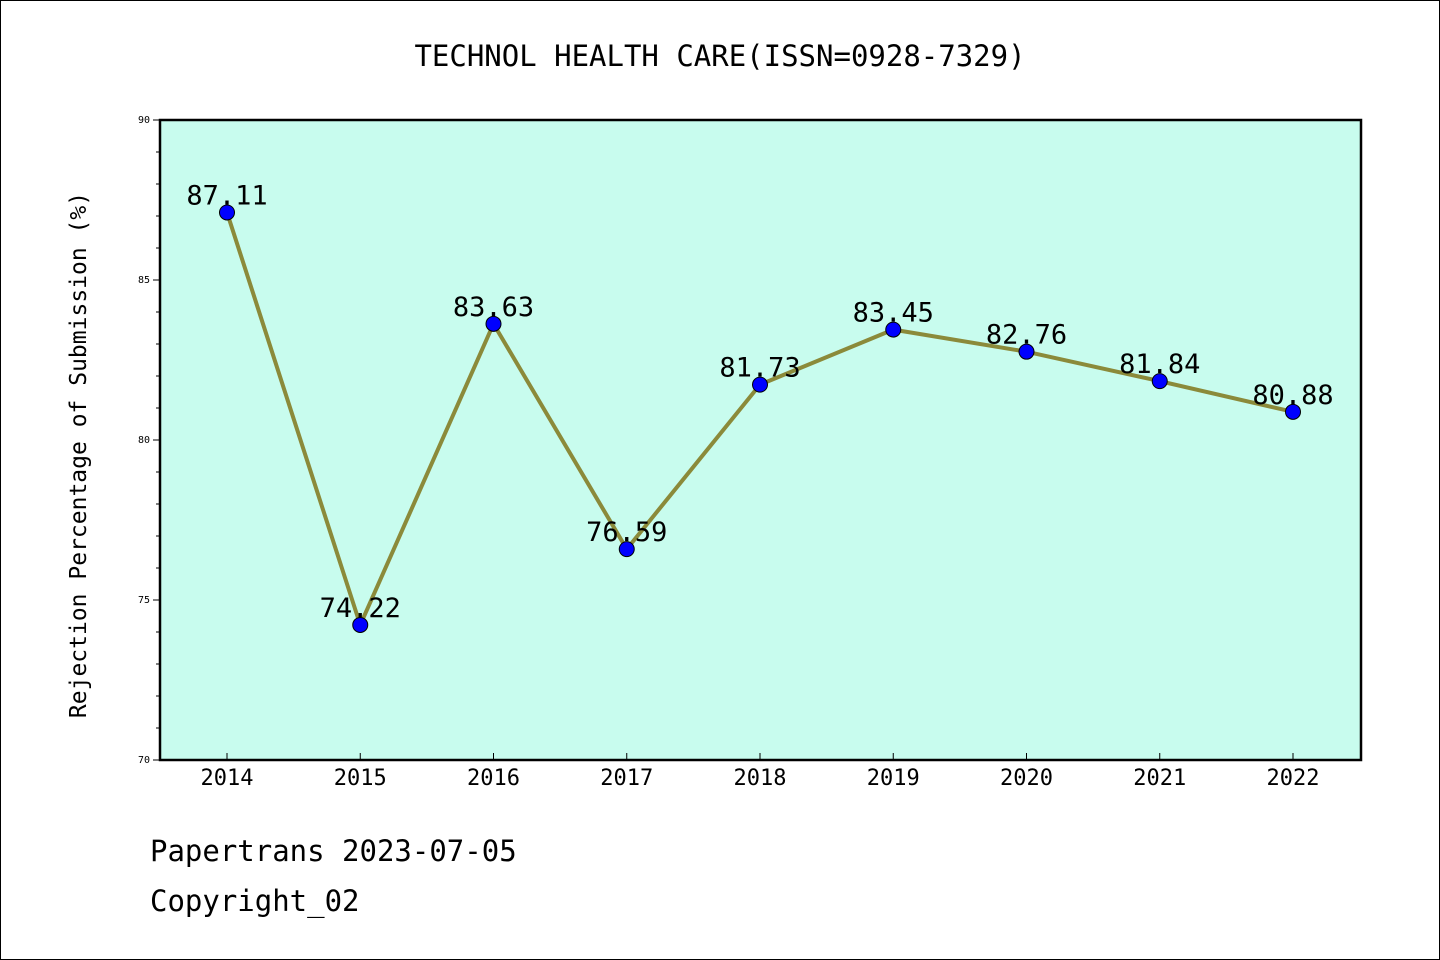 Image resolution: width=1440 pixels, height=960 pixels. What do you see at coordinates (893, 778) in the screenshot?
I see `x-tick-label: 2019` at bounding box center [893, 778].